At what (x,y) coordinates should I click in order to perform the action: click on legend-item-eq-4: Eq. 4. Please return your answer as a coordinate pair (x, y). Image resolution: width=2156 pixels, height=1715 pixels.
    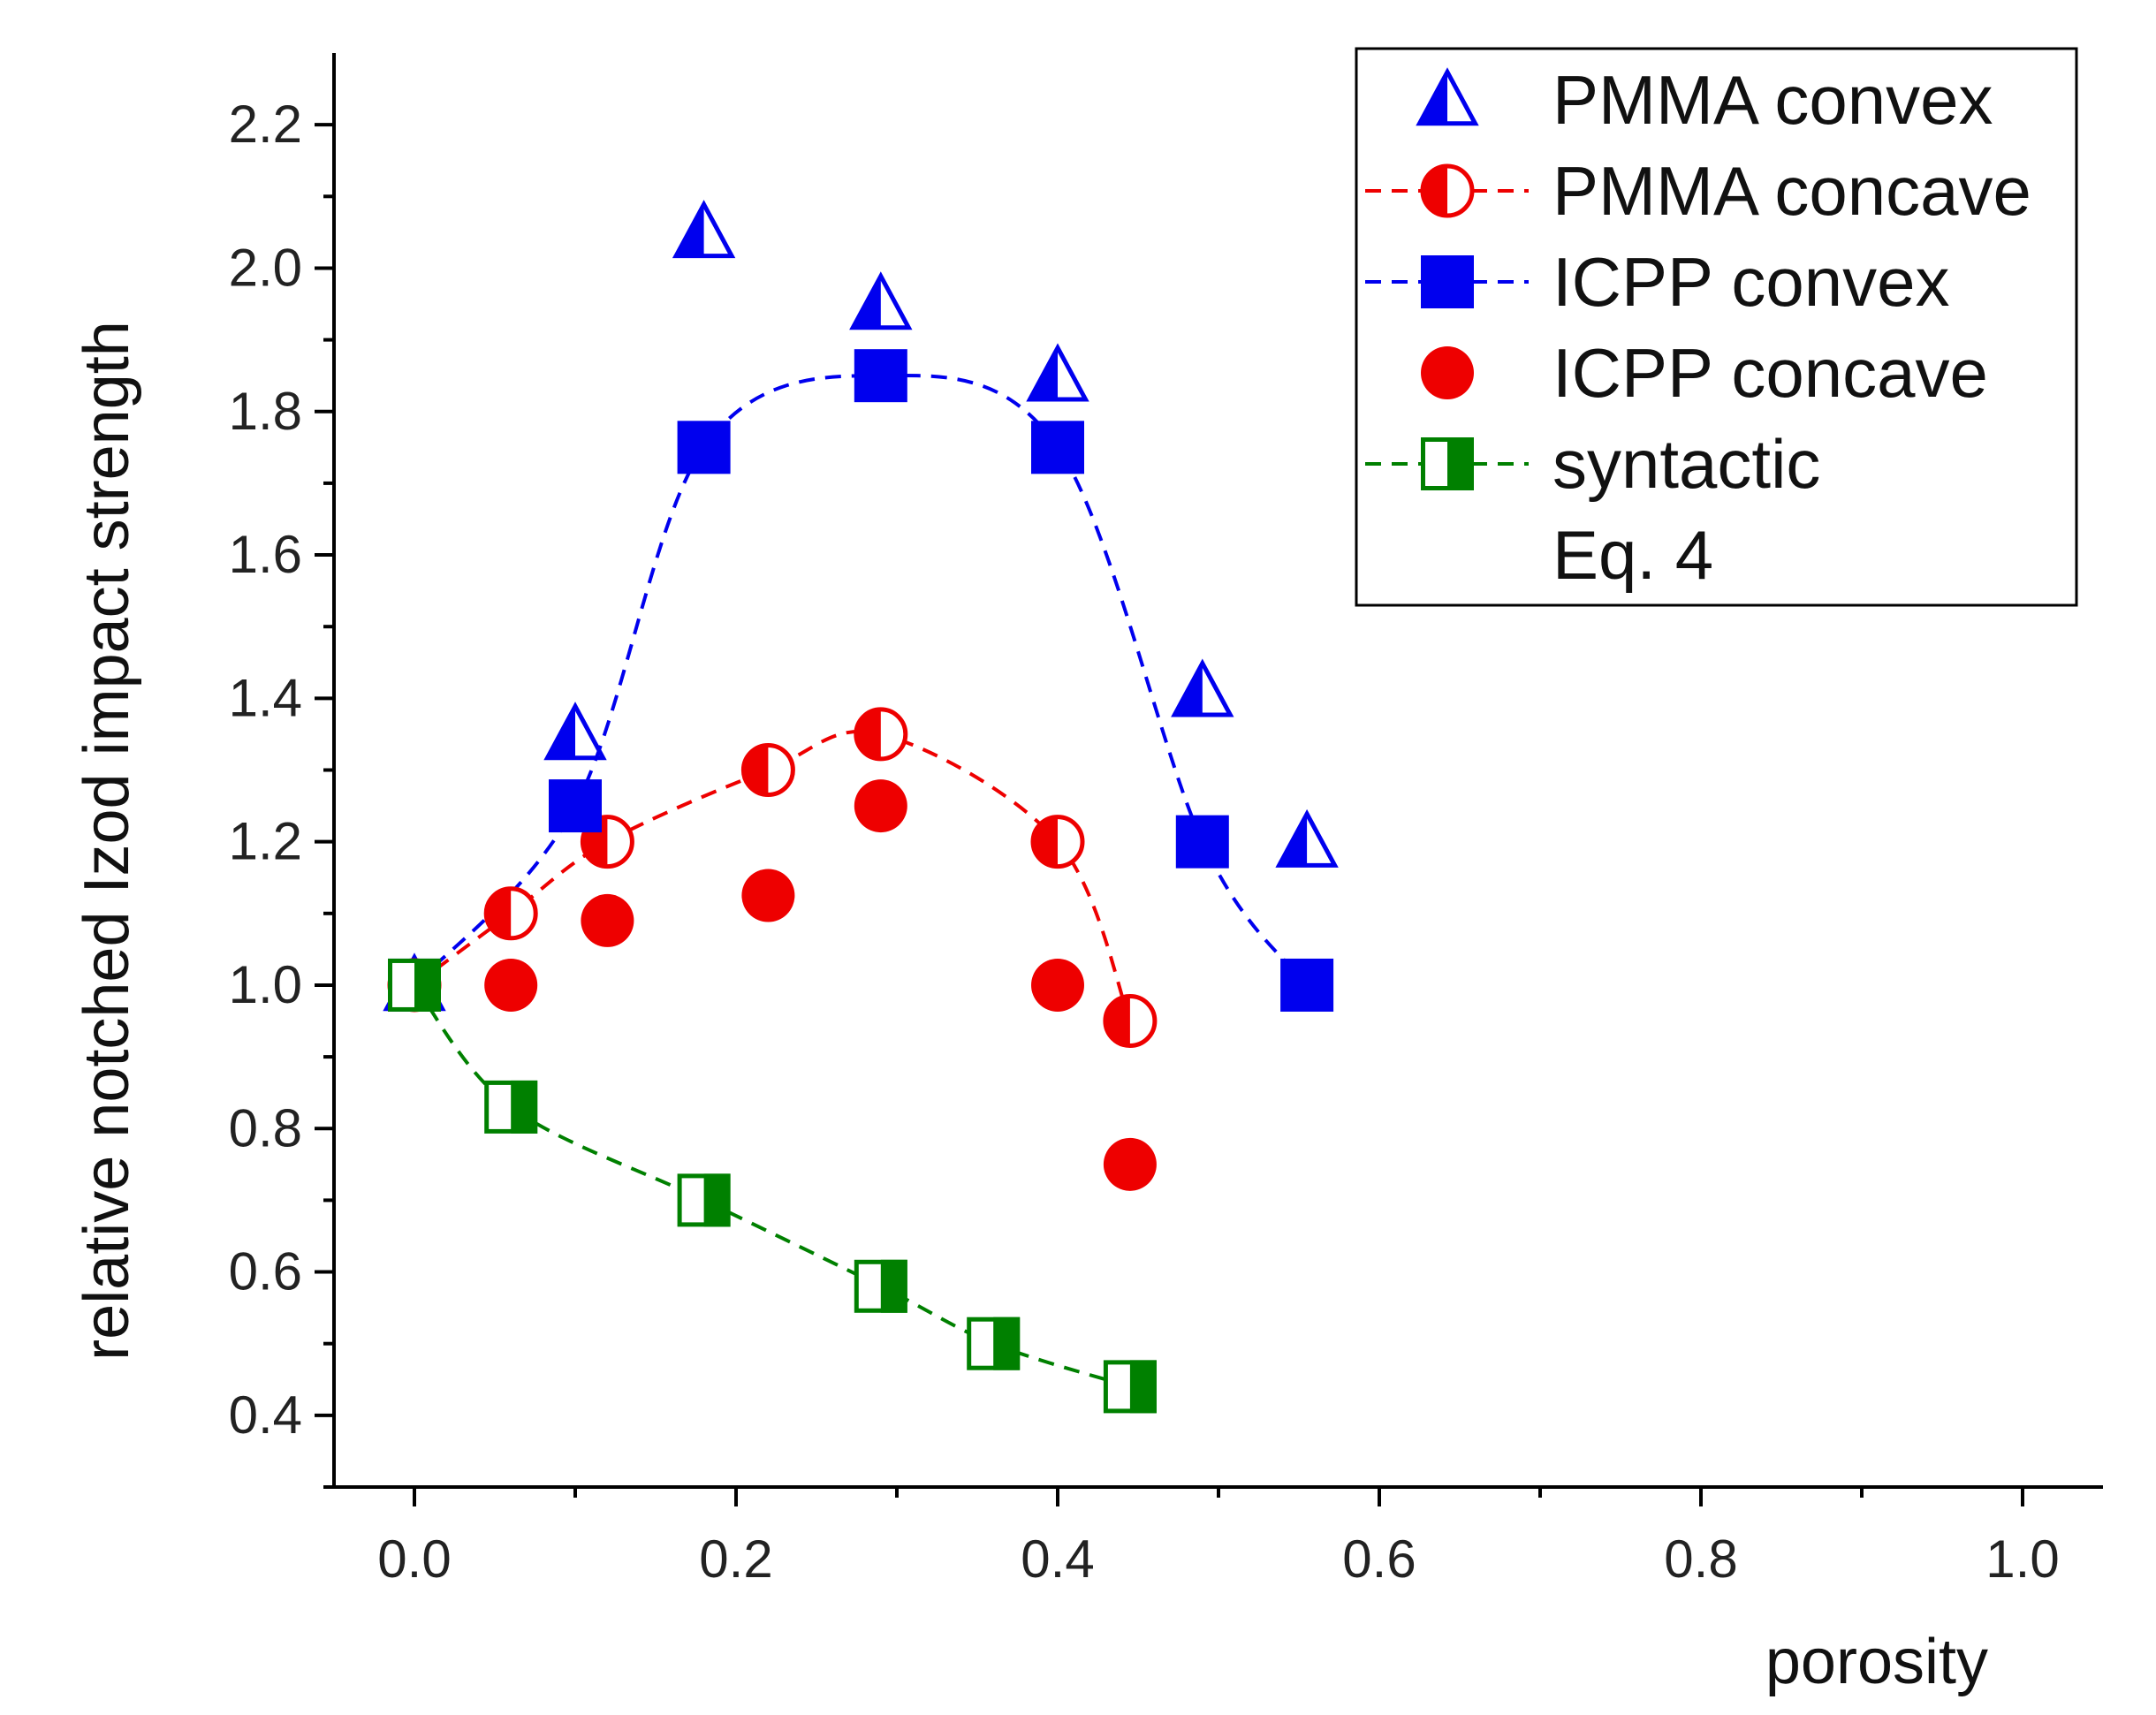
    Looking at the image, I should click on (1632, 555).